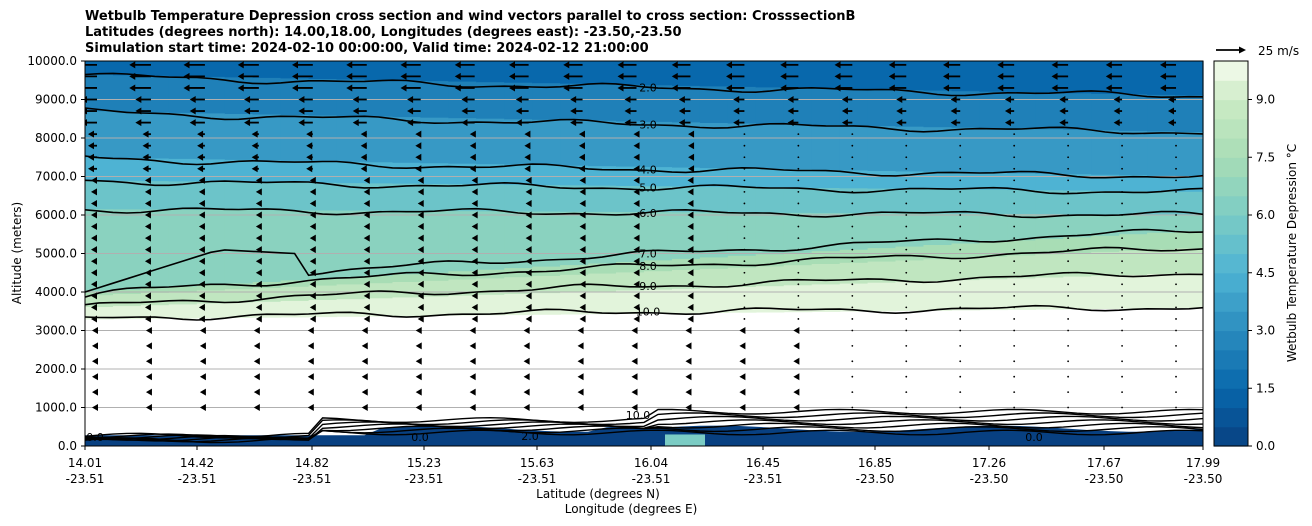 This screenshot has height=526, width=1312. I want to click on colorbar-frame, so click(1231, 253).